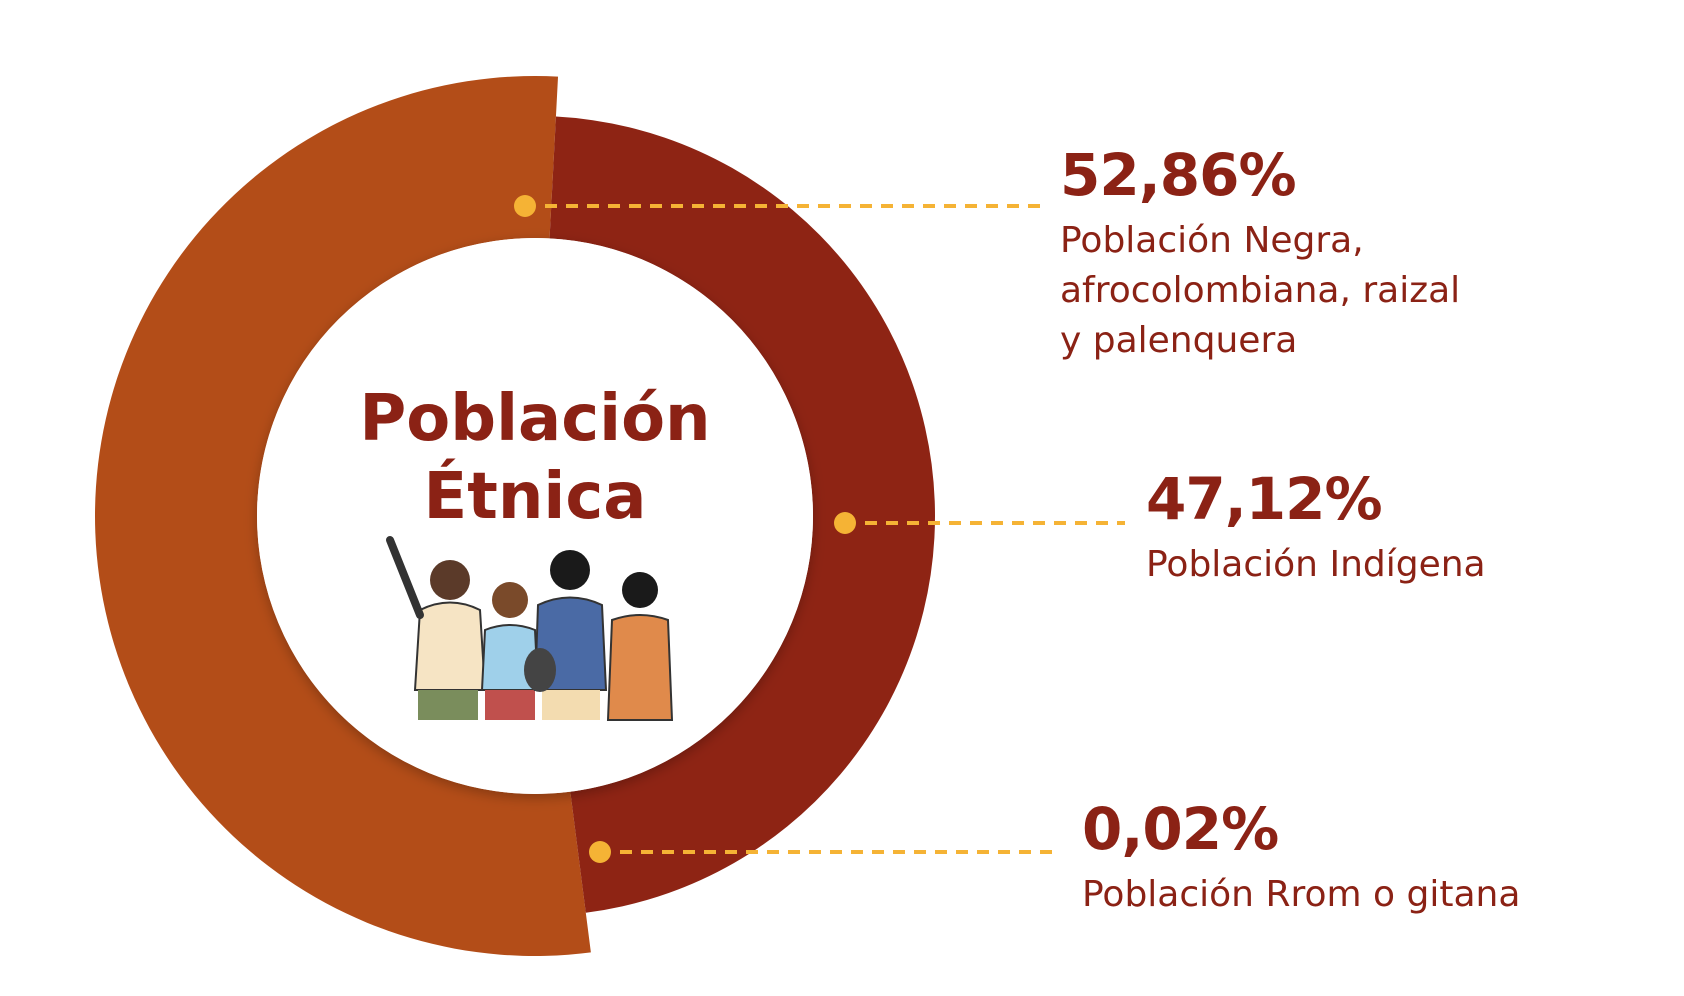  What do you see at coordinates (1301, 860) in the screenshot?
I see `label-rrom-gitana: 0,02% Población Rrom o gitana` at bounding box center [1301, 860].